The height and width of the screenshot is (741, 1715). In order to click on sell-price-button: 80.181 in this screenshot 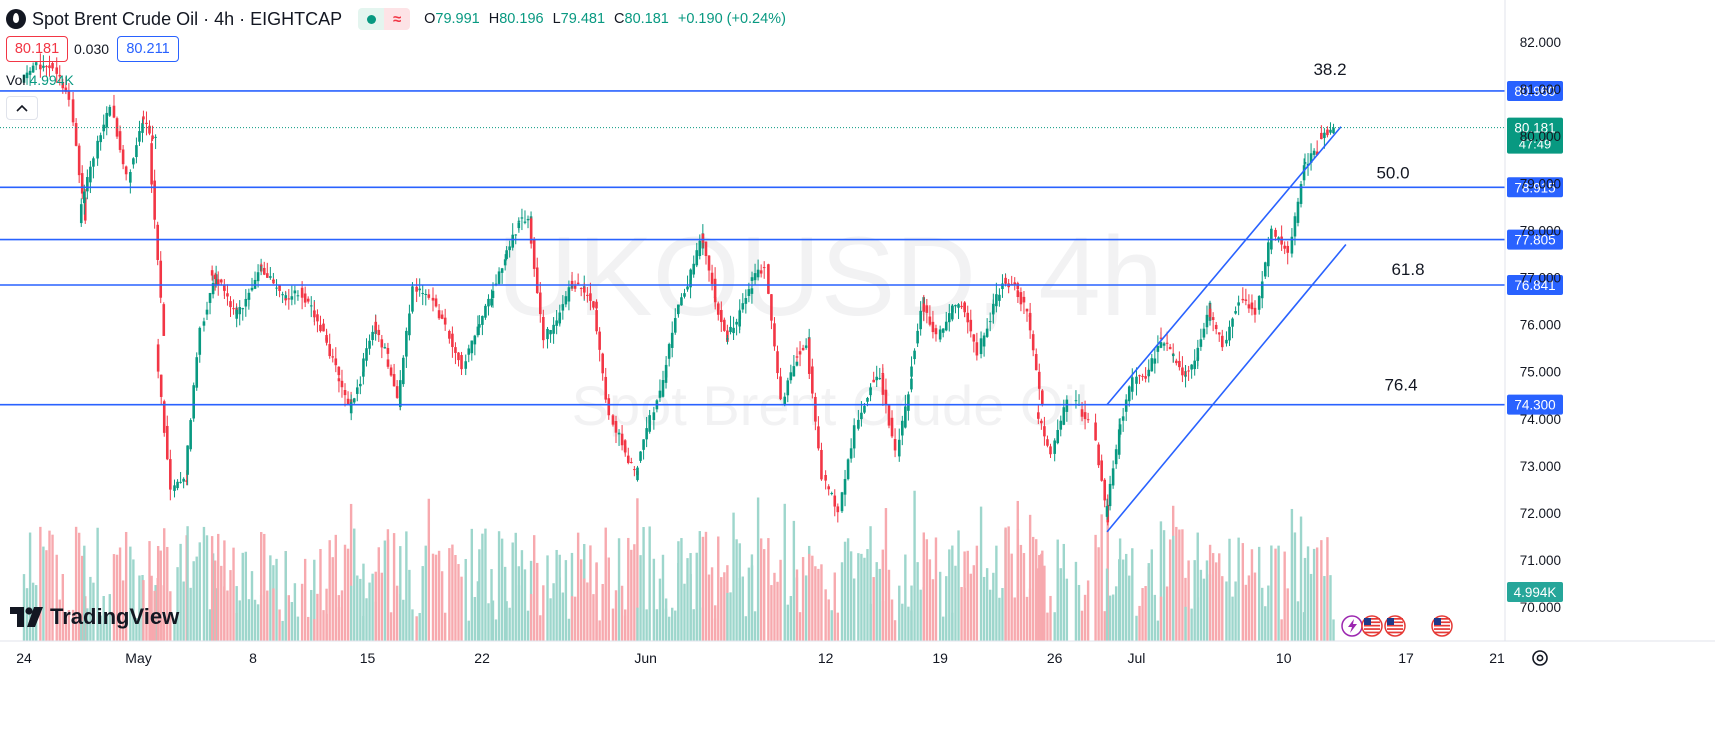, I will do `click(37, 49)`.